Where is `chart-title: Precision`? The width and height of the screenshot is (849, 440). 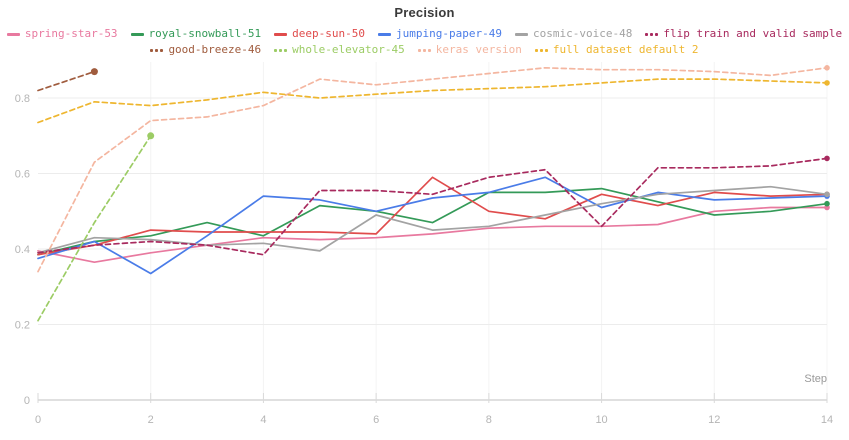
chart-title: Precision is located at coordinates (424, 12).